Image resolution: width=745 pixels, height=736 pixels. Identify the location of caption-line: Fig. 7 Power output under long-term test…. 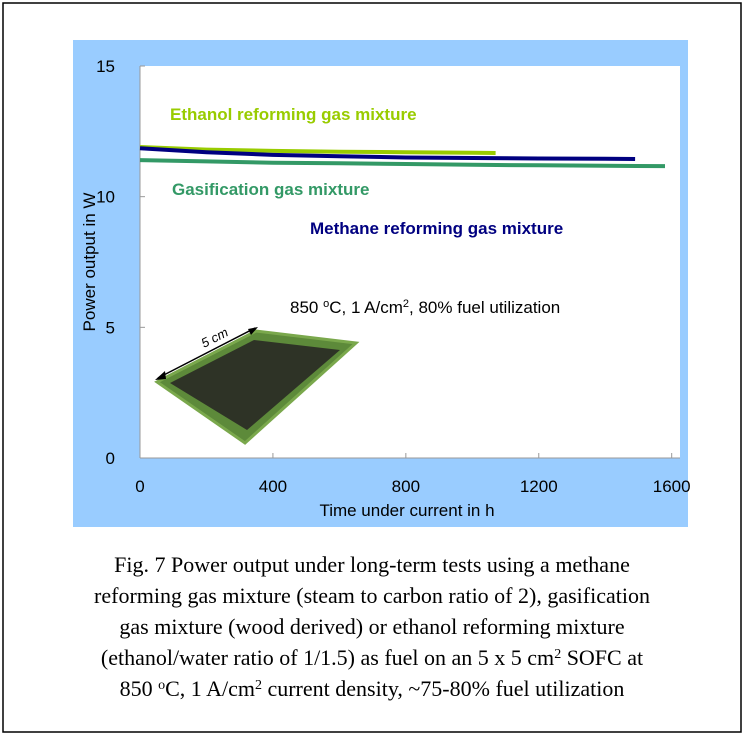
(372, 564).